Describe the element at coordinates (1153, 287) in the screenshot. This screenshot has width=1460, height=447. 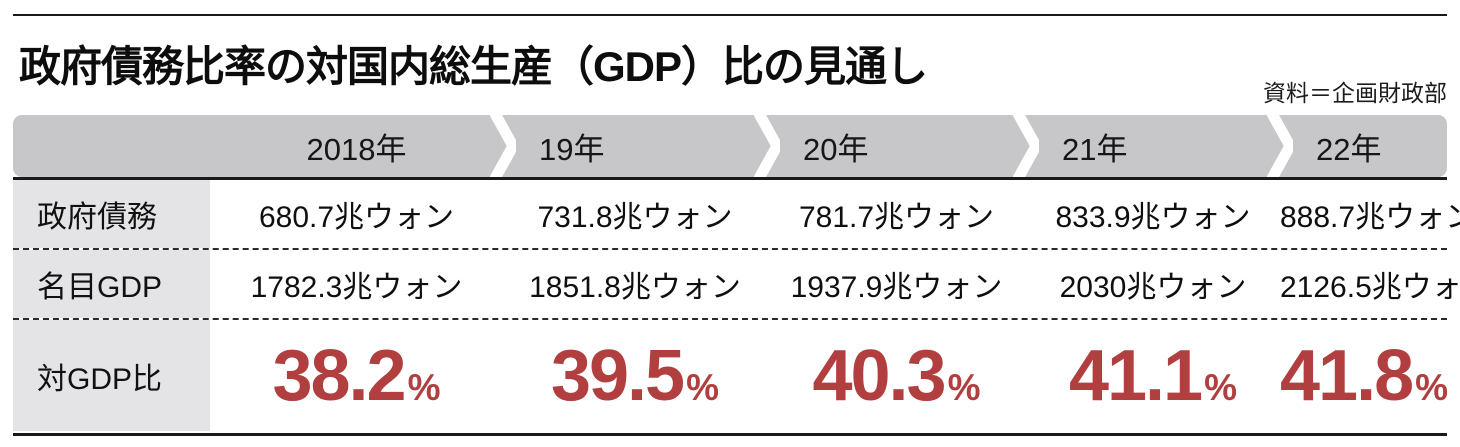
I see `cell-gdp-21: 2030兆ウォン` at that location.